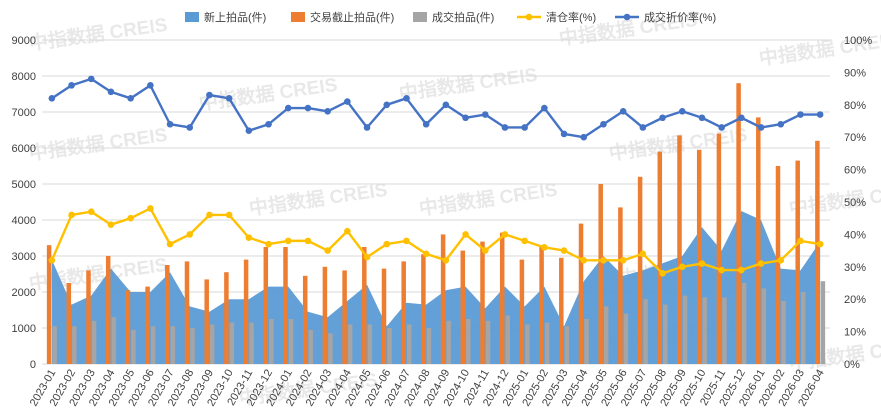  What do you see at coordinates (24, 41) in the screenshot?
I see `y-left-tick: 9000` at bounding box center [24, 41].